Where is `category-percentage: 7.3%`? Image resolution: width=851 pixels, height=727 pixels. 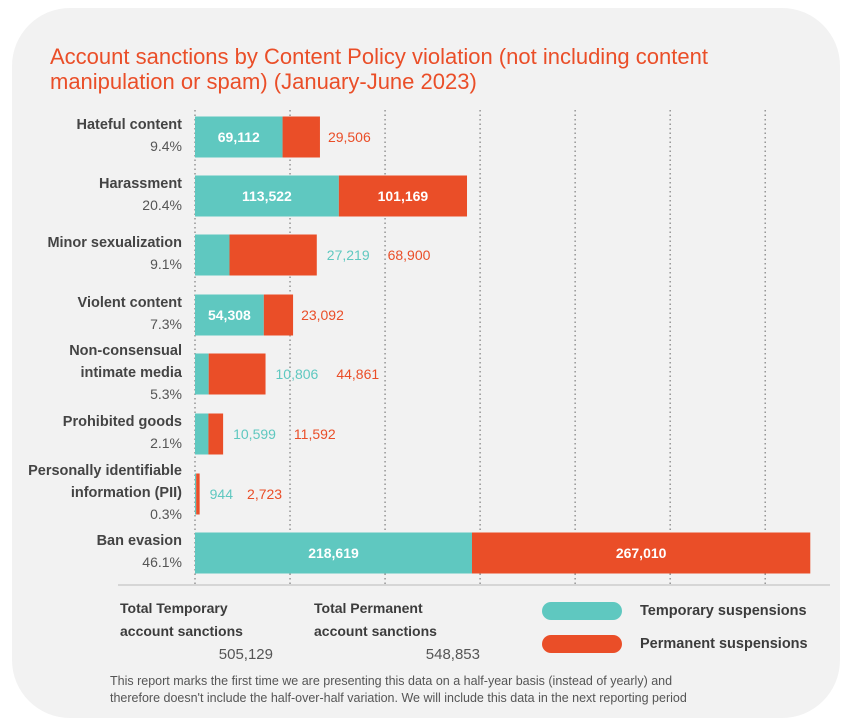 category-percentage: 7.3% is located at coordinates (166, 324).